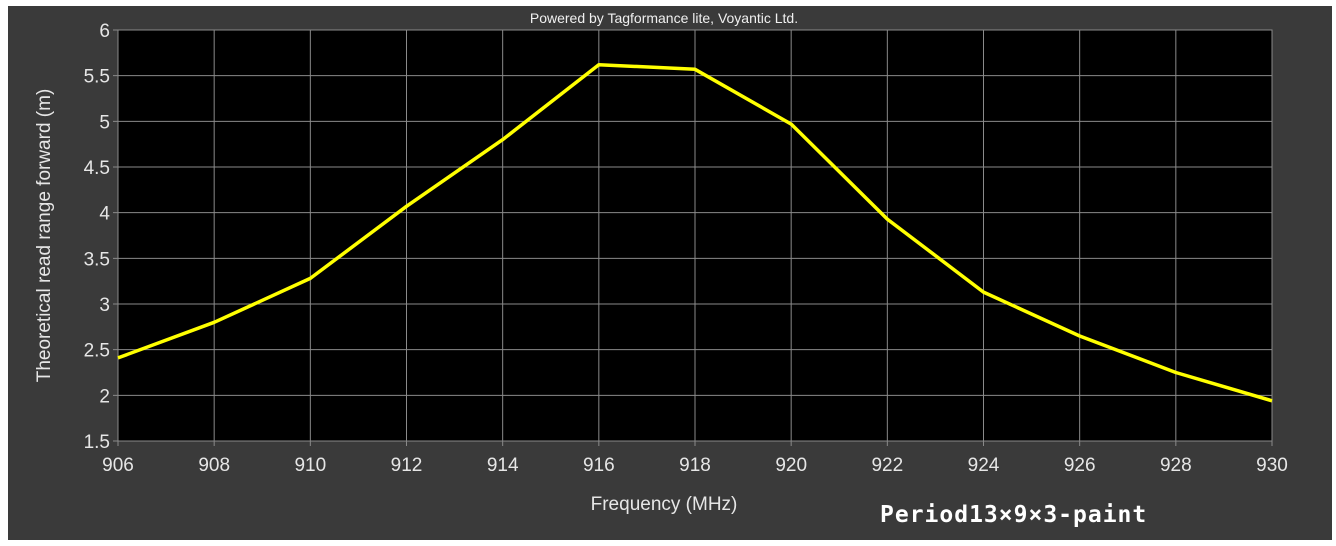  Describe the element at coordinates (695, 465) in the screenshot. I see `x-tick-label: 918` at that location.